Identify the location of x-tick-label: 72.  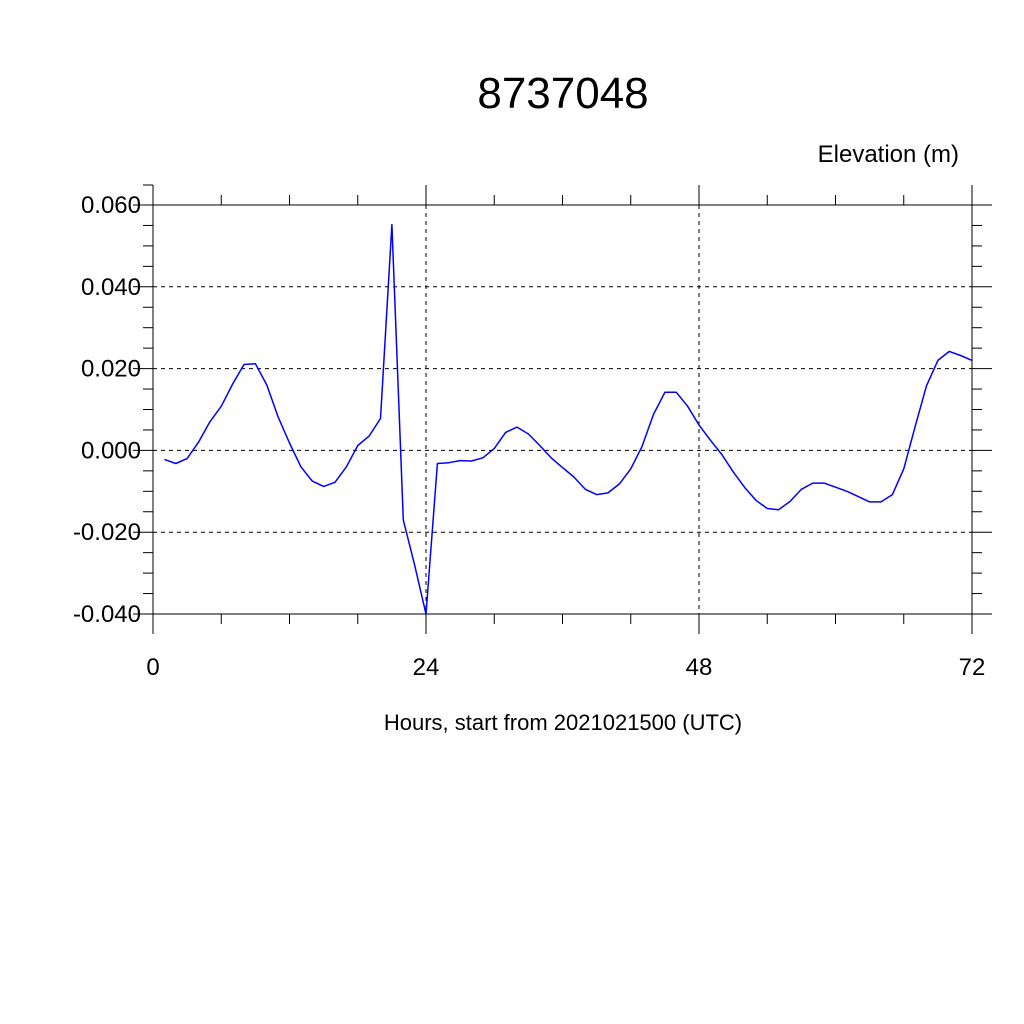
(972, 667).